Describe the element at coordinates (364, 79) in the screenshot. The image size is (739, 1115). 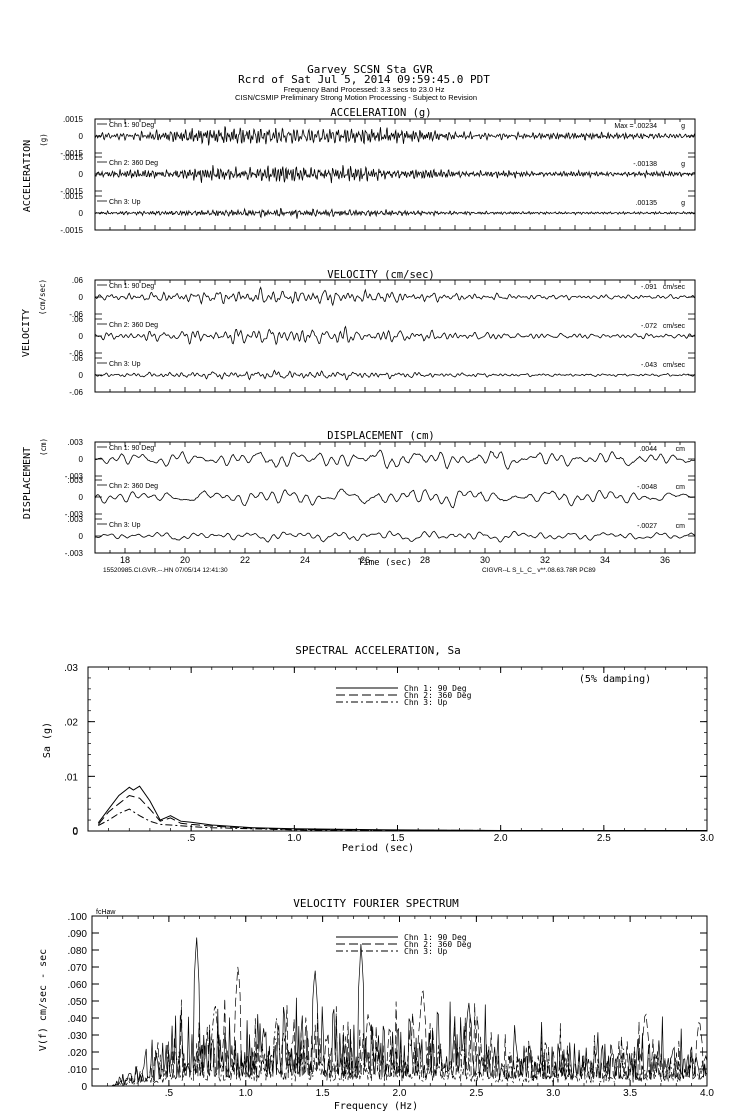
I see `header-record: Rcrd of Sat Jul 5, 2014 09:59:45.0 PDT` at that location.